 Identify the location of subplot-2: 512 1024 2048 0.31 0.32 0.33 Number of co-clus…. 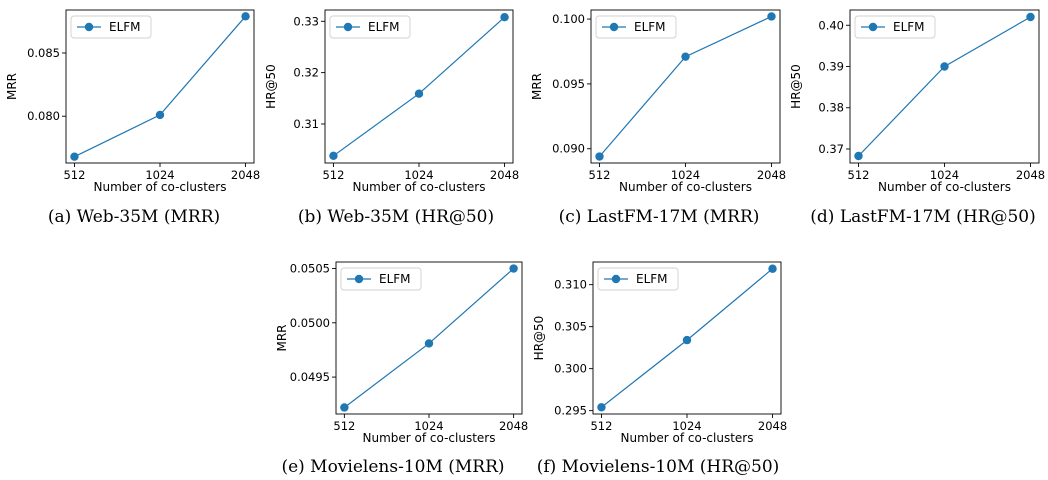
(391, 118).